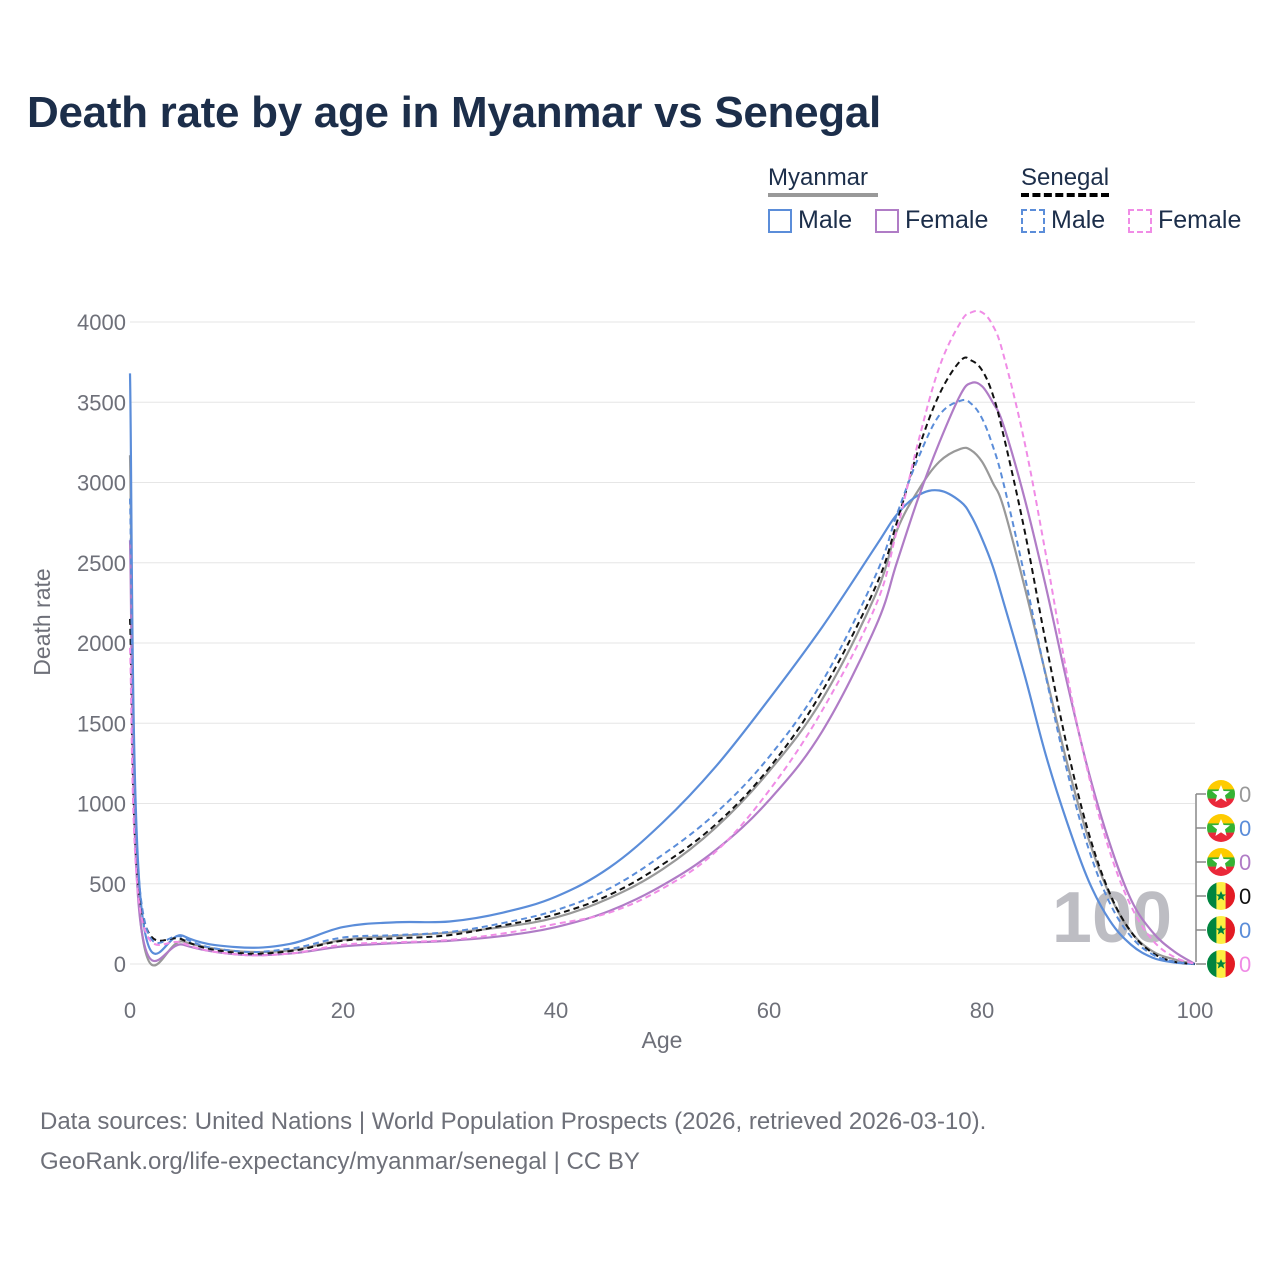 The image size is (1280, 1280). What do you see at coordinates (769, 1010) in the screenshot?
I see `x-tick-label: 60` at bounding box center [769, 1010].